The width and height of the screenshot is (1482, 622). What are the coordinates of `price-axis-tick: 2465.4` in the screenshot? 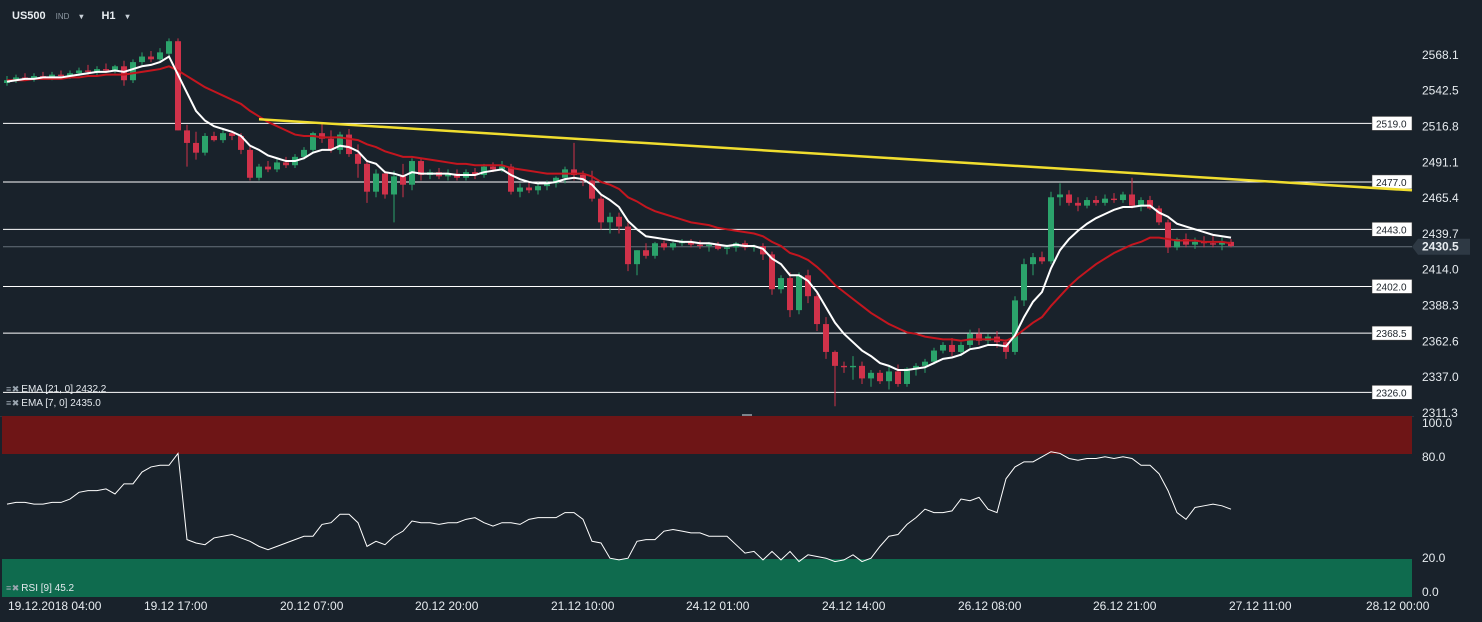 It's located at (1440, 198).